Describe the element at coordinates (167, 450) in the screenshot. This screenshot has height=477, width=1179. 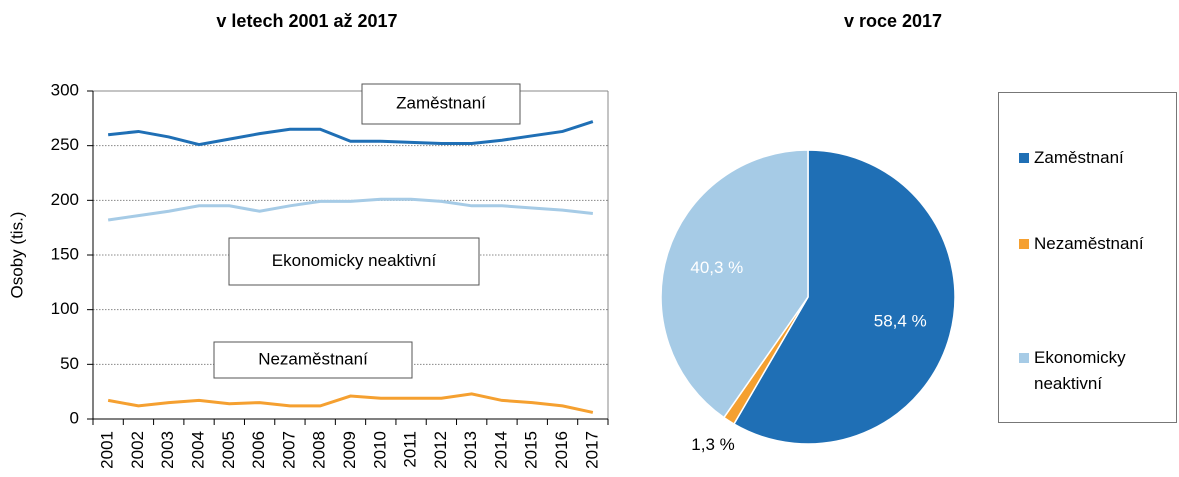
I see `x-tick-label: 2003` at that location.